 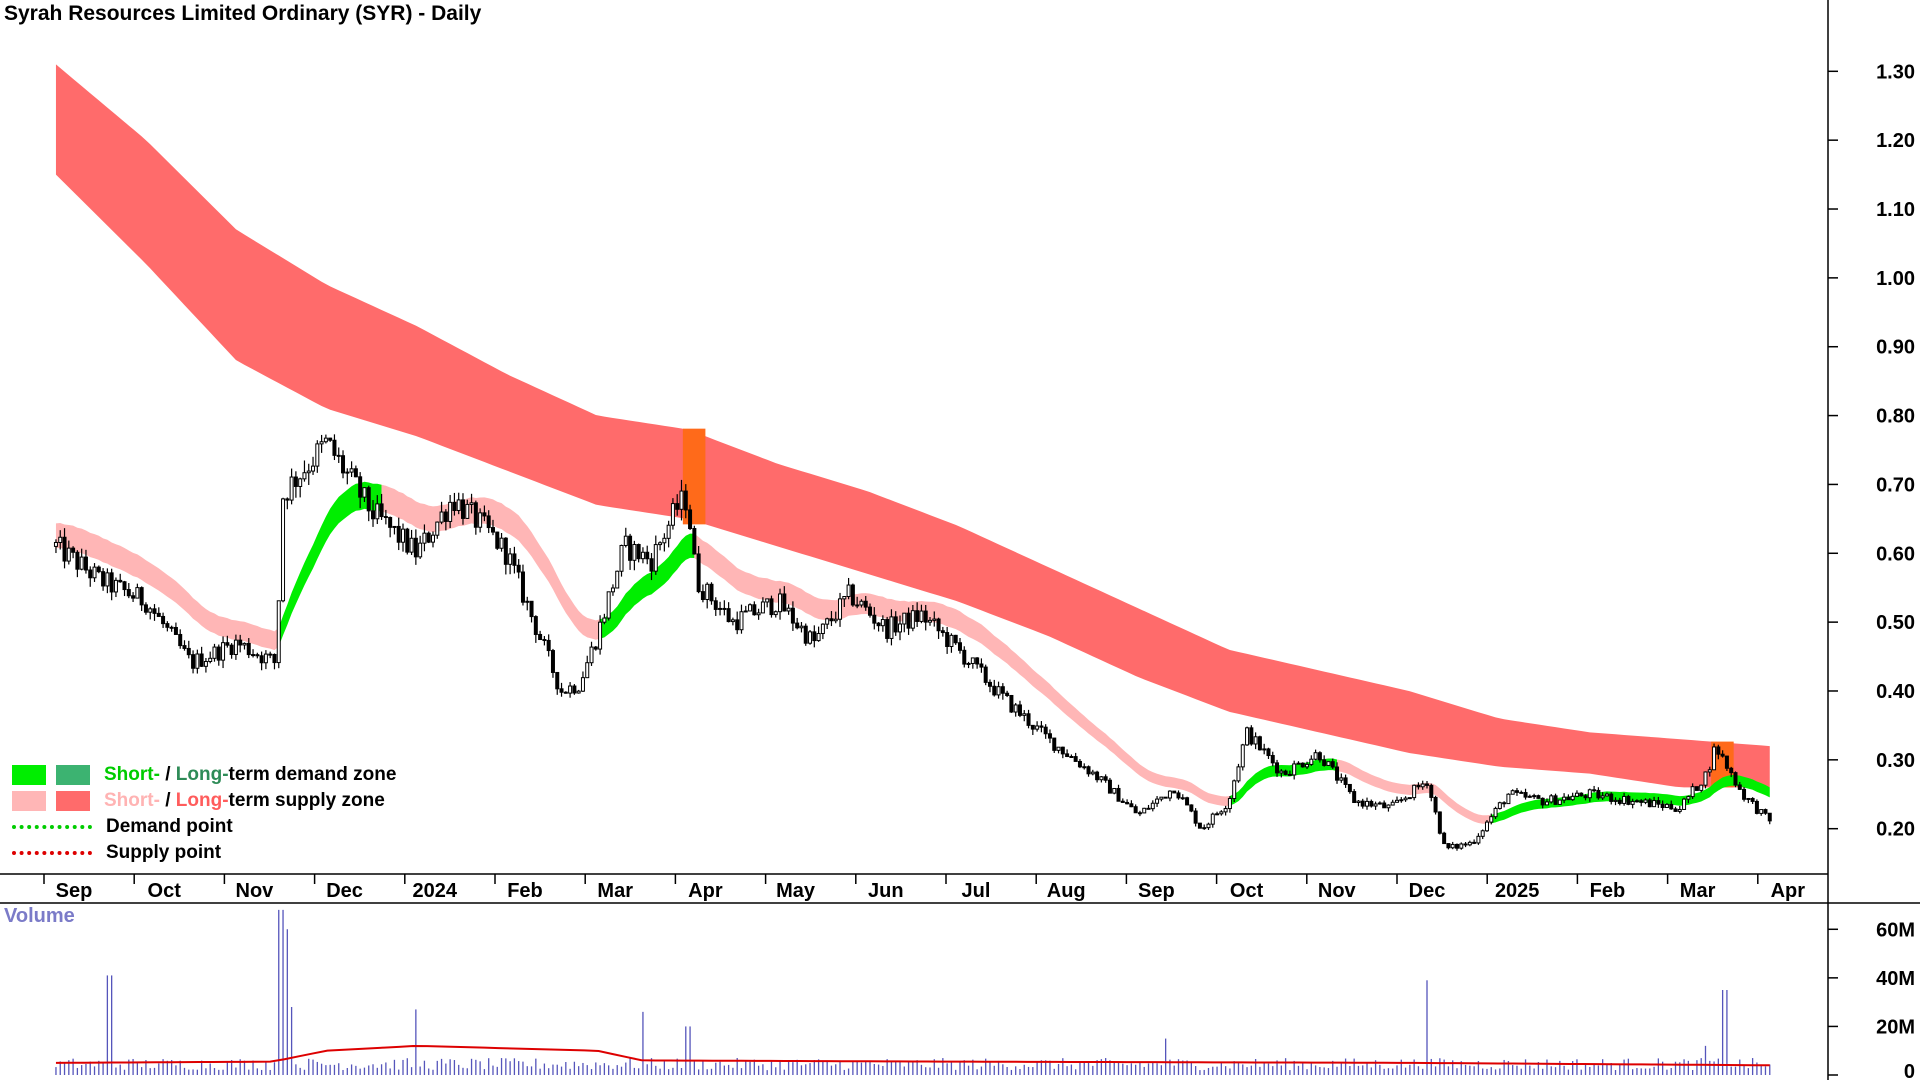 What do you see at coordinates (39, 916) in the screenshot?
I see `volume-label: Volume` at bounding box center [39, 916].